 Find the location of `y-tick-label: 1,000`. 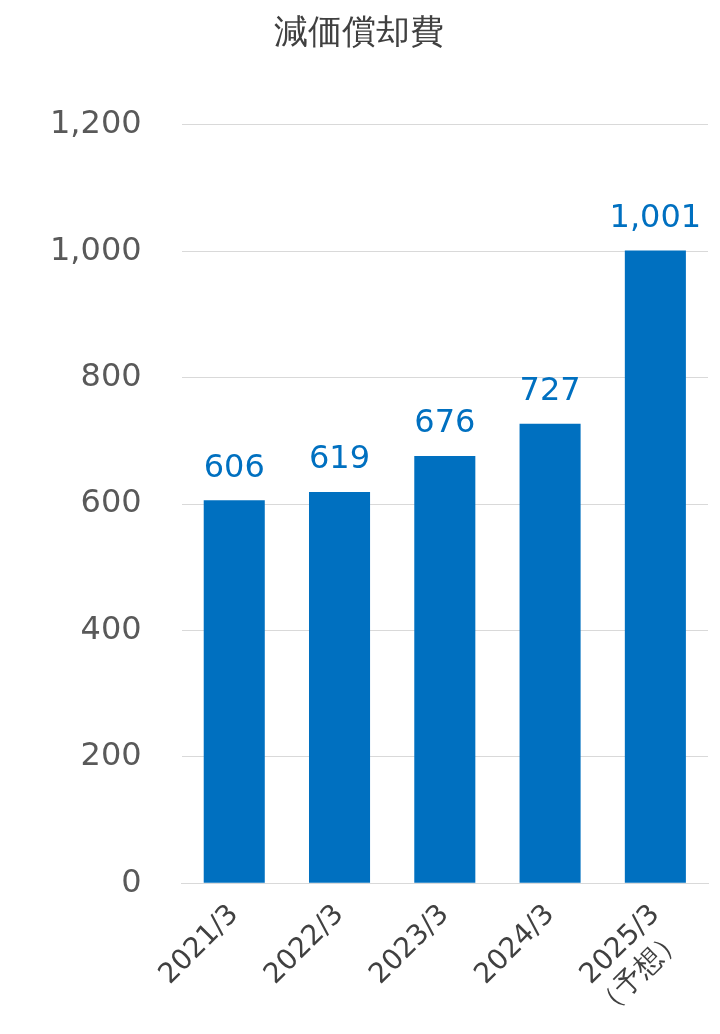

y-tick-label: 1,000 is located at coordinates (96, 248).